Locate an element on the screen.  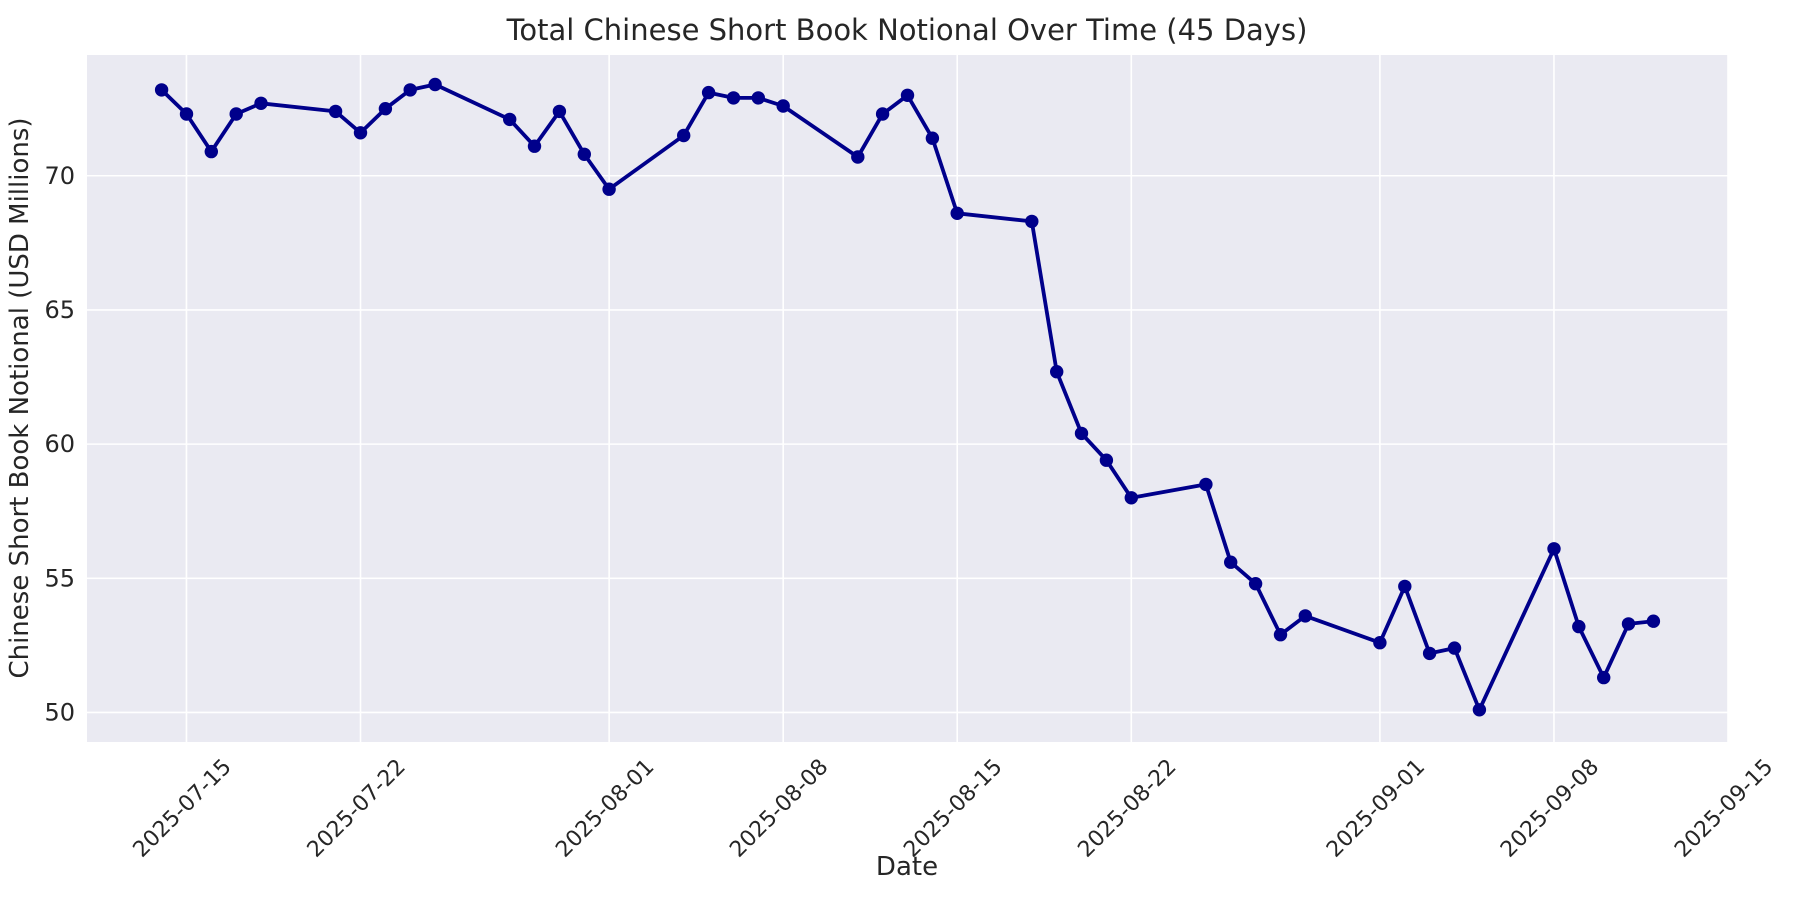
y-tick-labels: 50 55 60 65 70 is located at coordinates (59, 444).